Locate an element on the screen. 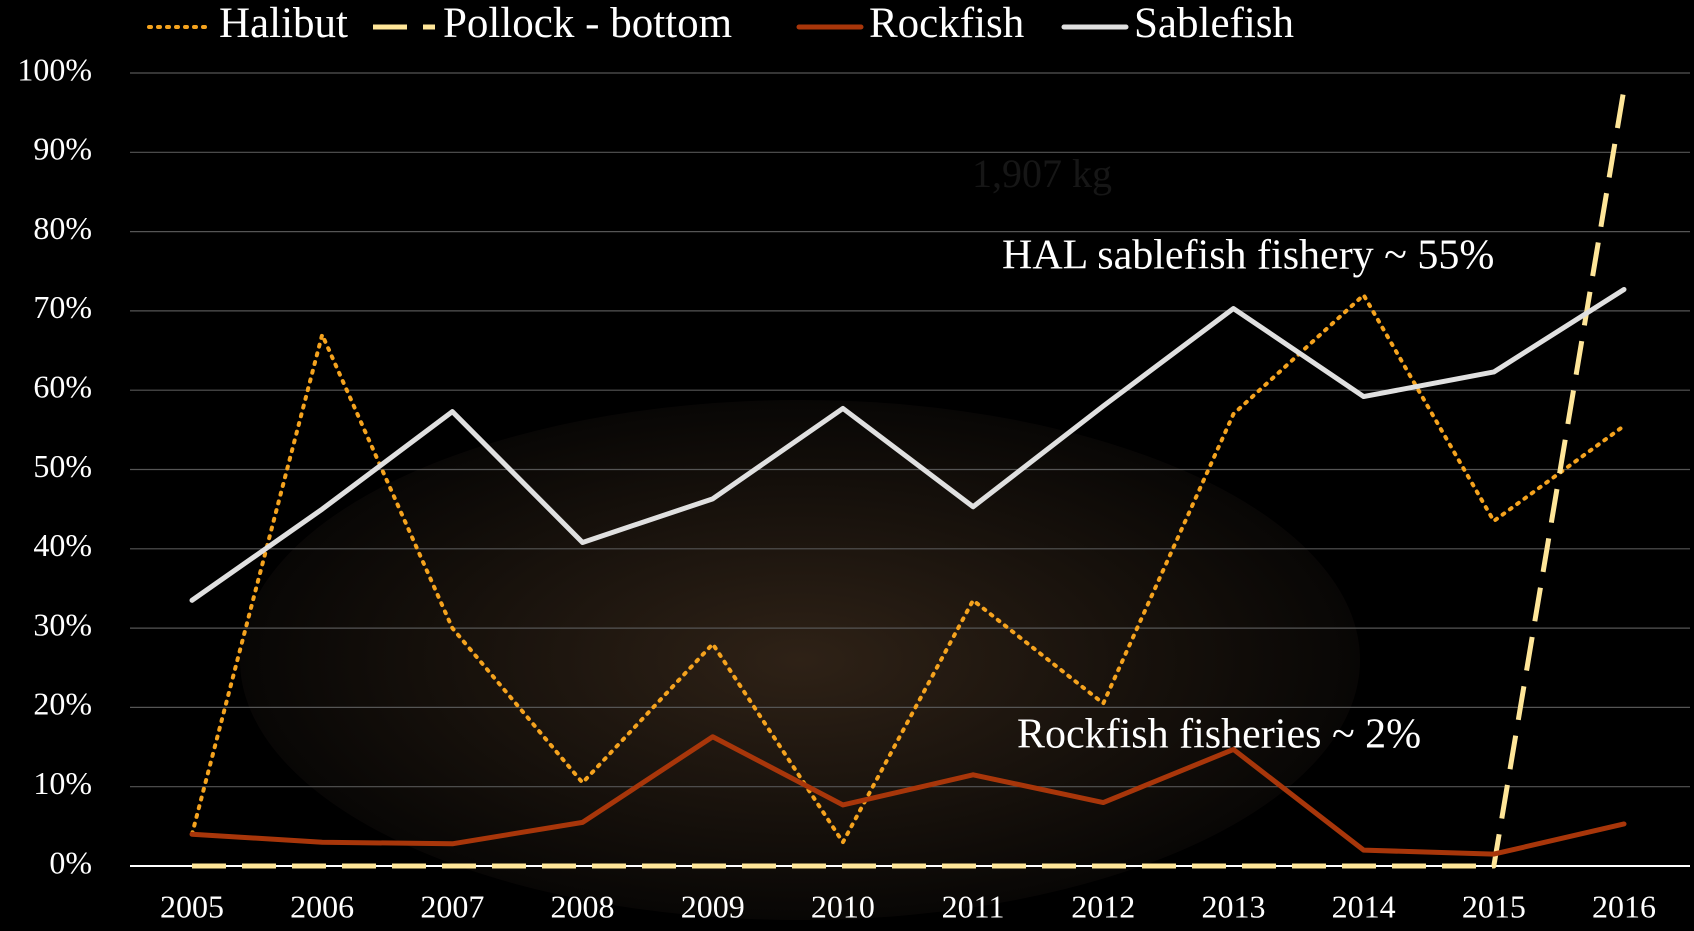 The width and height of the screenshot is (1694, 931). legend-label: Halibut is located at coordinates (283, 23).